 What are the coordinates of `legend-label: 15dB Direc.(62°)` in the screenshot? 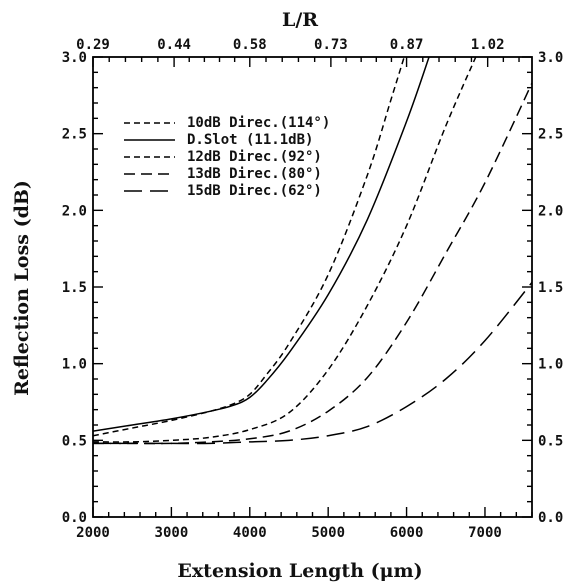 It's located at (254, 191).